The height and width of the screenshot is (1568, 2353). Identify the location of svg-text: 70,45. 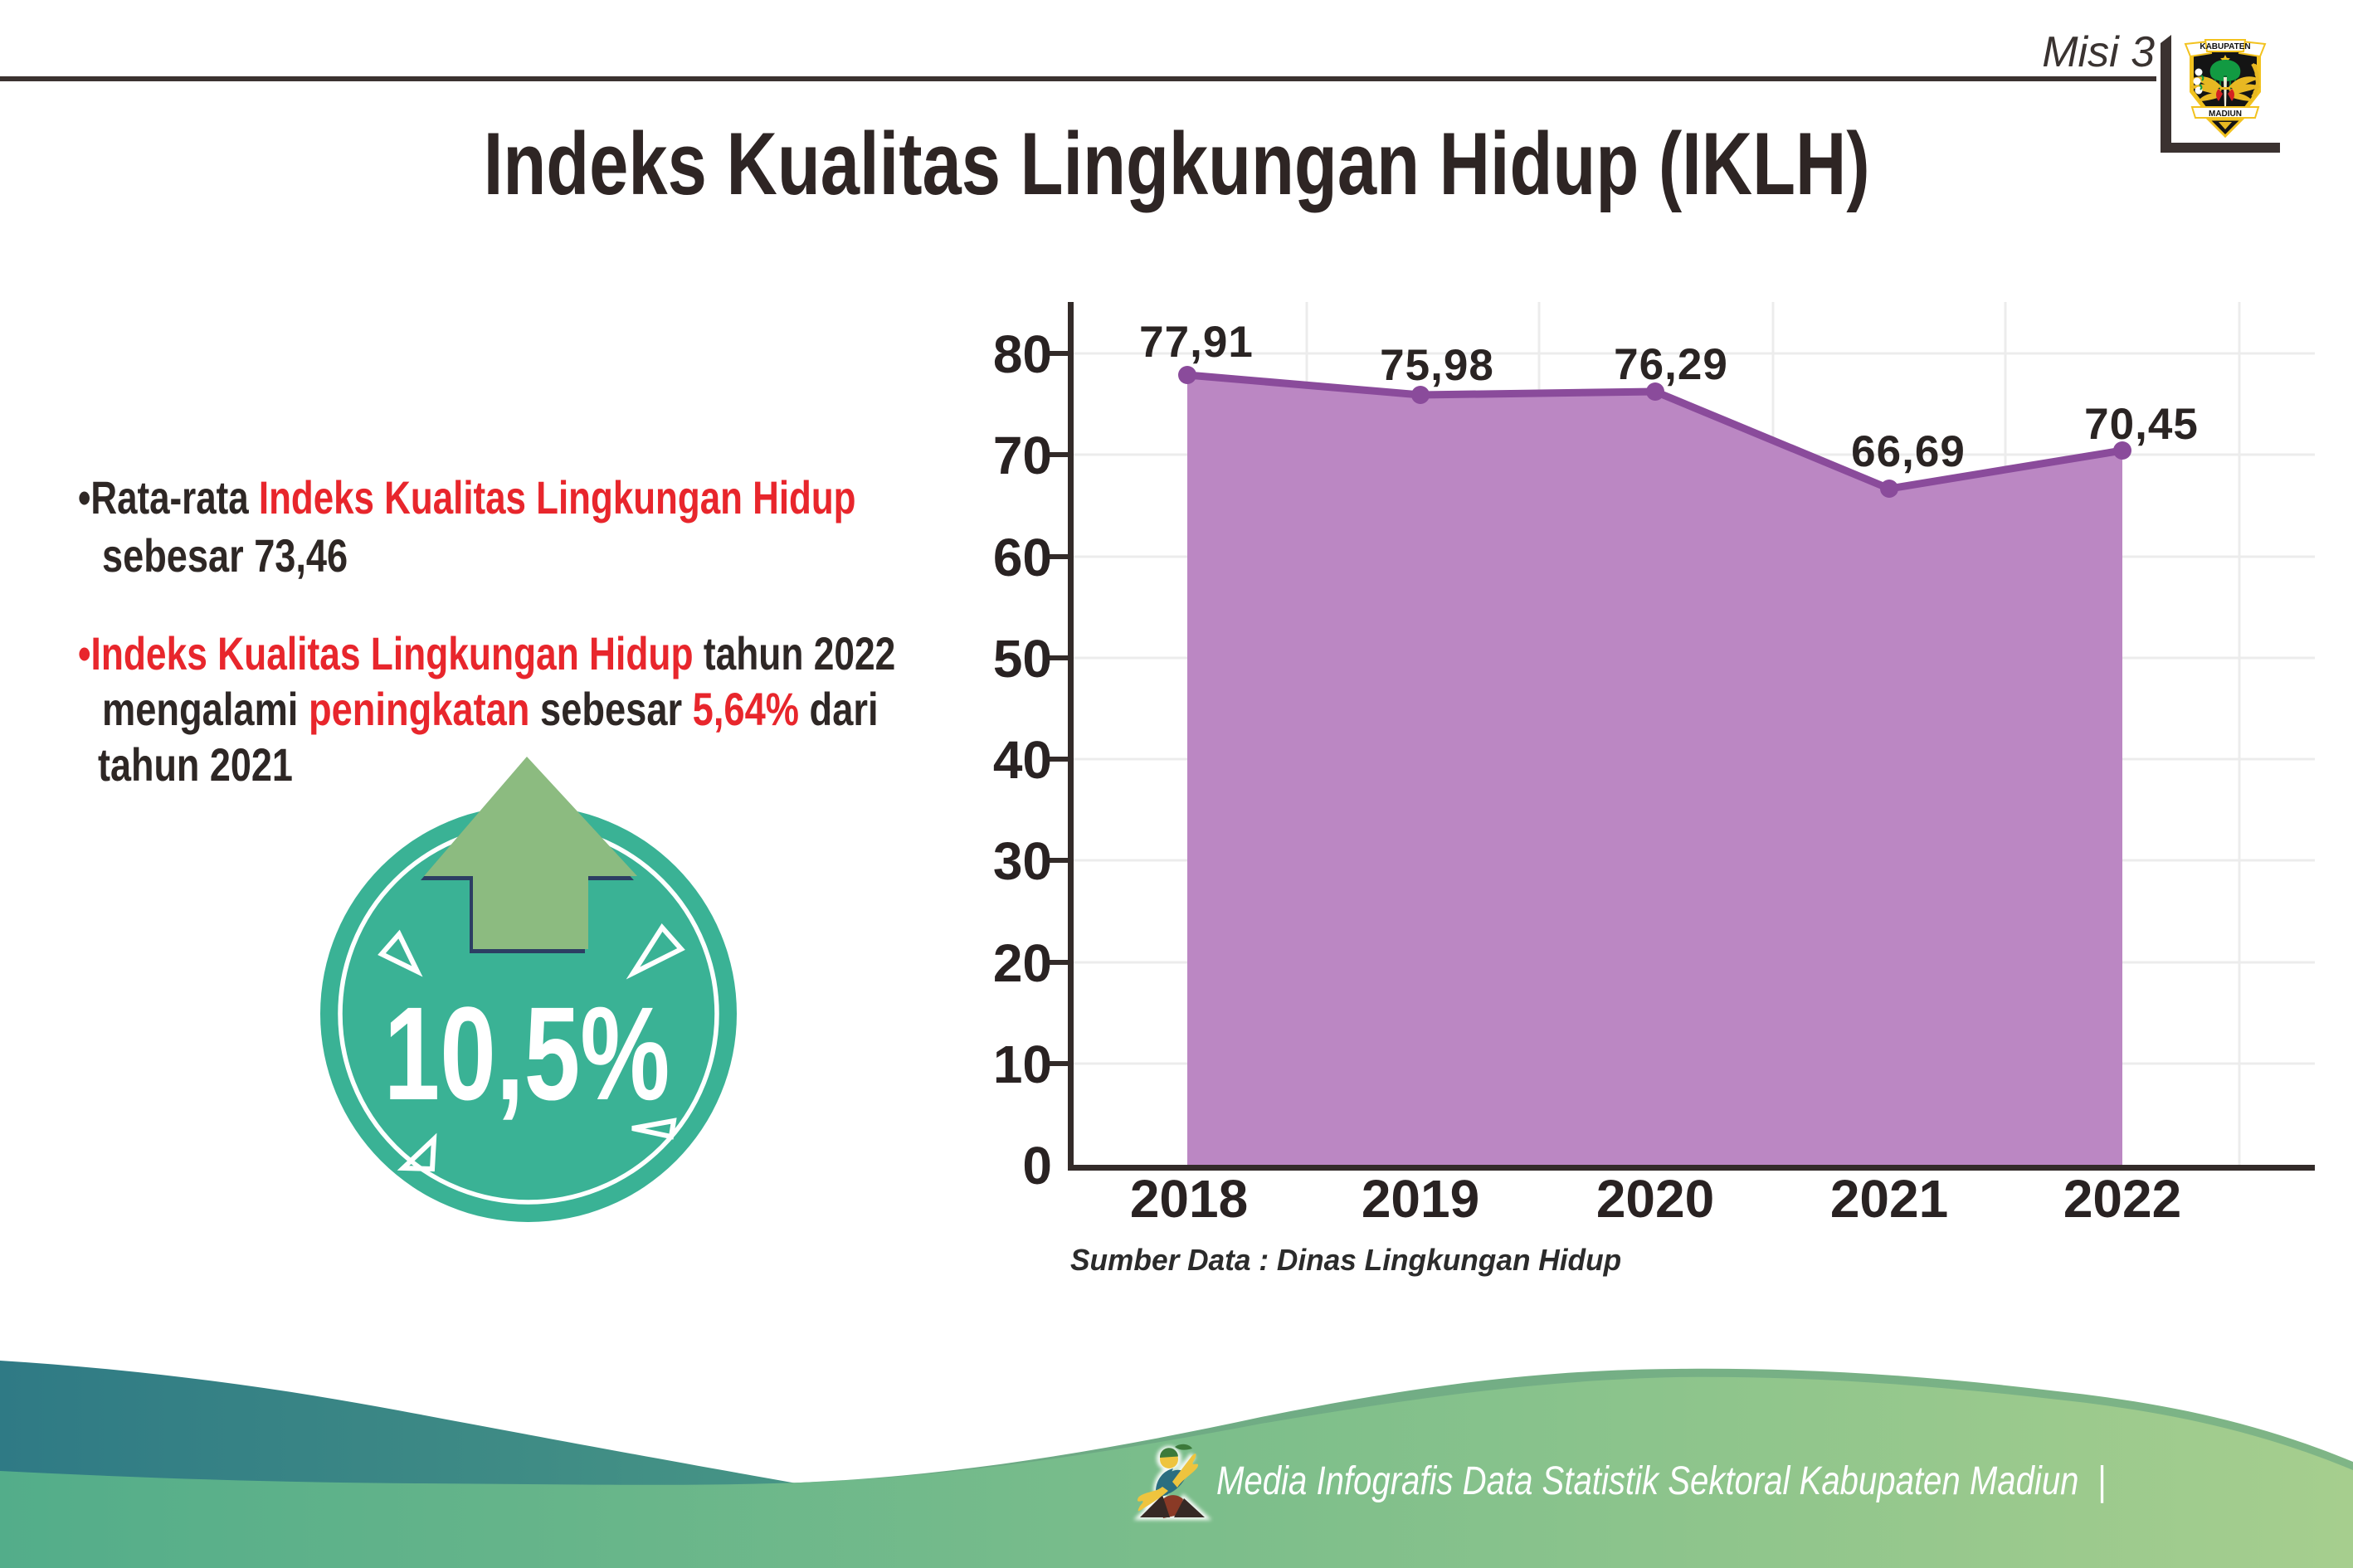
(2141, 424).